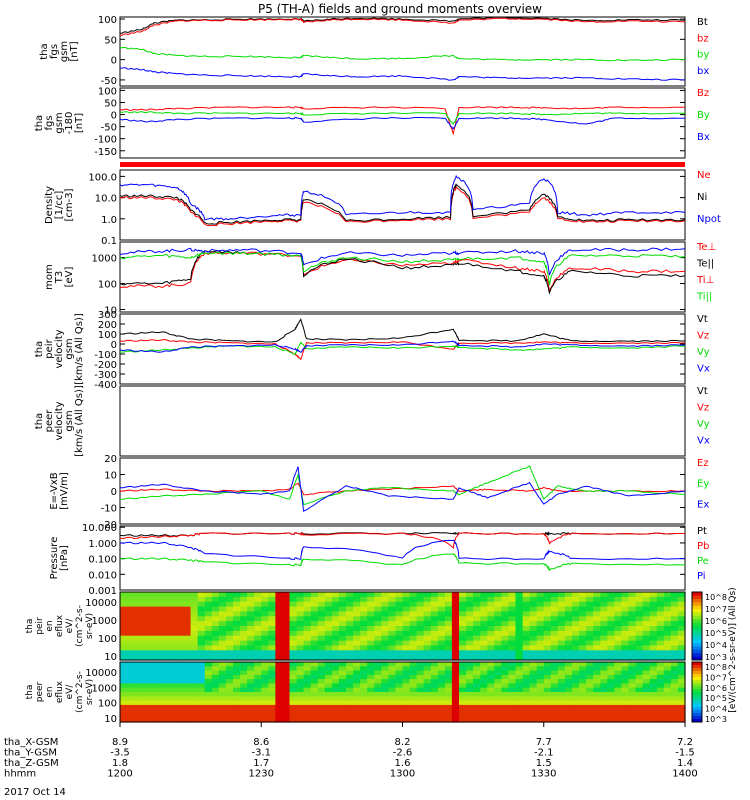 The height and width of the screenshot is (800, 750). What do you see at coordinates (101, 603) in the screenshot?
I see `y-tick-label: 10000` at bounding box center [101, 603].